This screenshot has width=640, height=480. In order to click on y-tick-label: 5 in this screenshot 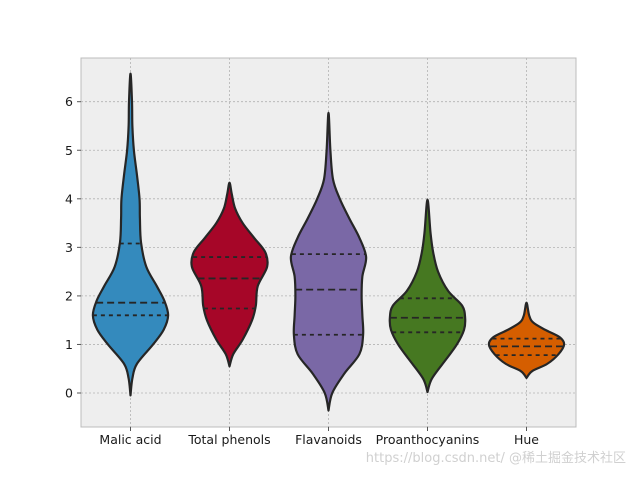, I will do `click(69, 150)`.